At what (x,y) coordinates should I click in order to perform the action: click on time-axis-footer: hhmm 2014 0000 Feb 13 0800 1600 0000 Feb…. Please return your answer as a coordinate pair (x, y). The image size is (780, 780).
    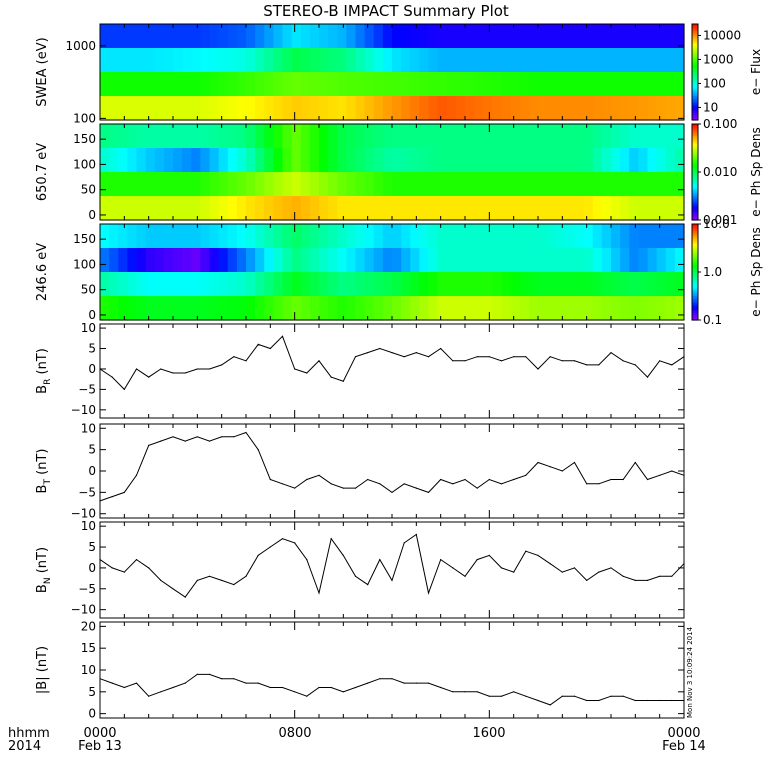
    Looking at the image, I should click on (357, 690).